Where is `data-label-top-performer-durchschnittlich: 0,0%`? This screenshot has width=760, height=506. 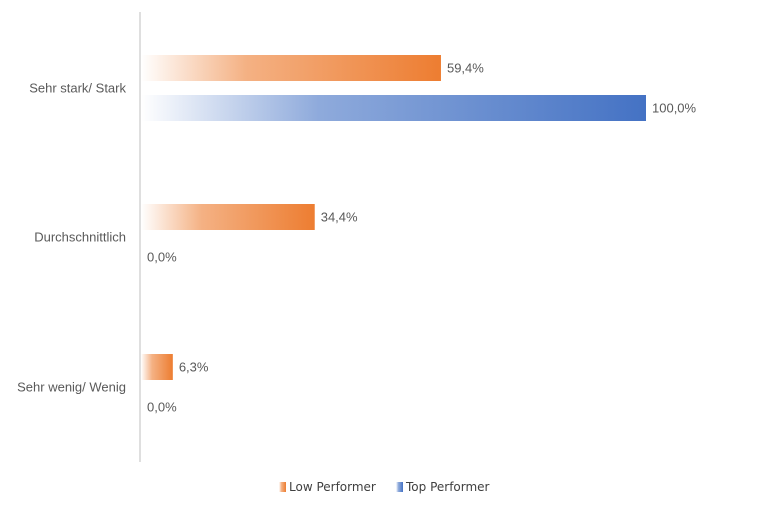 data-label-top-performer-durchschnittlich: 0,0% is located at coordinates (162, 257).